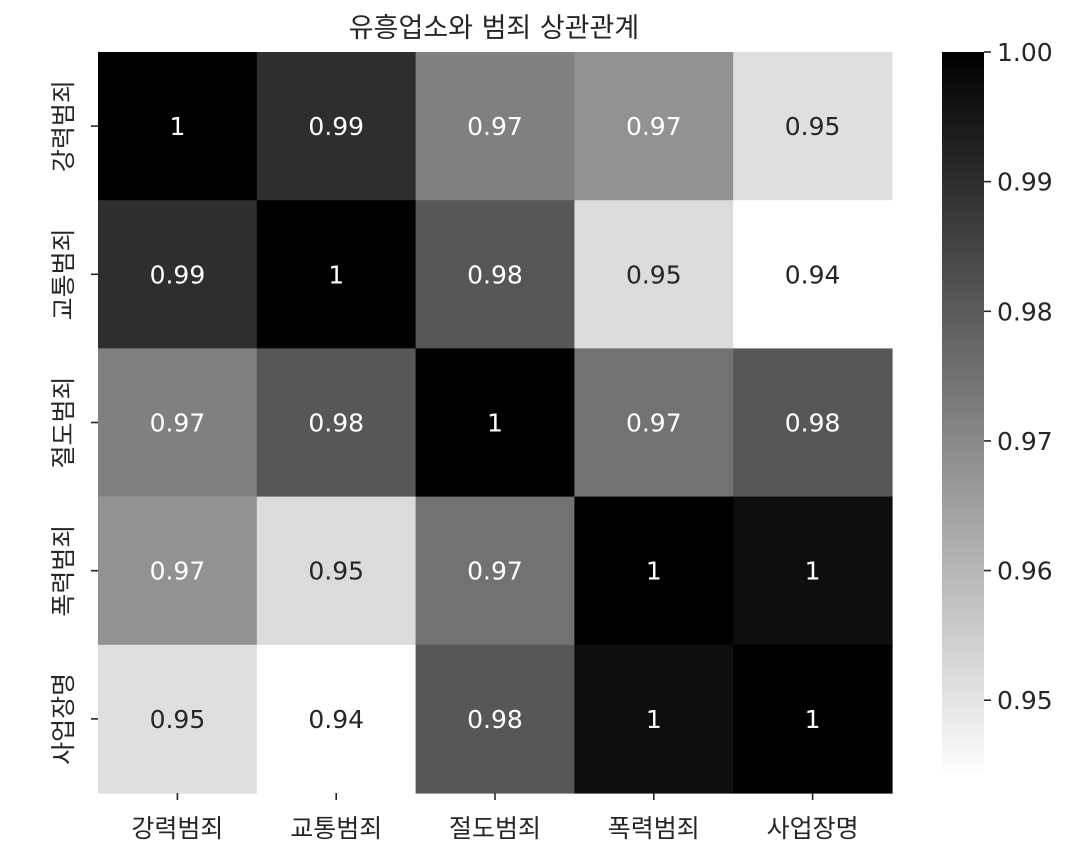 This screenshot has height=851, width=1082. I want to click on x-tick-label: 강력범죄, so click(177, 828).